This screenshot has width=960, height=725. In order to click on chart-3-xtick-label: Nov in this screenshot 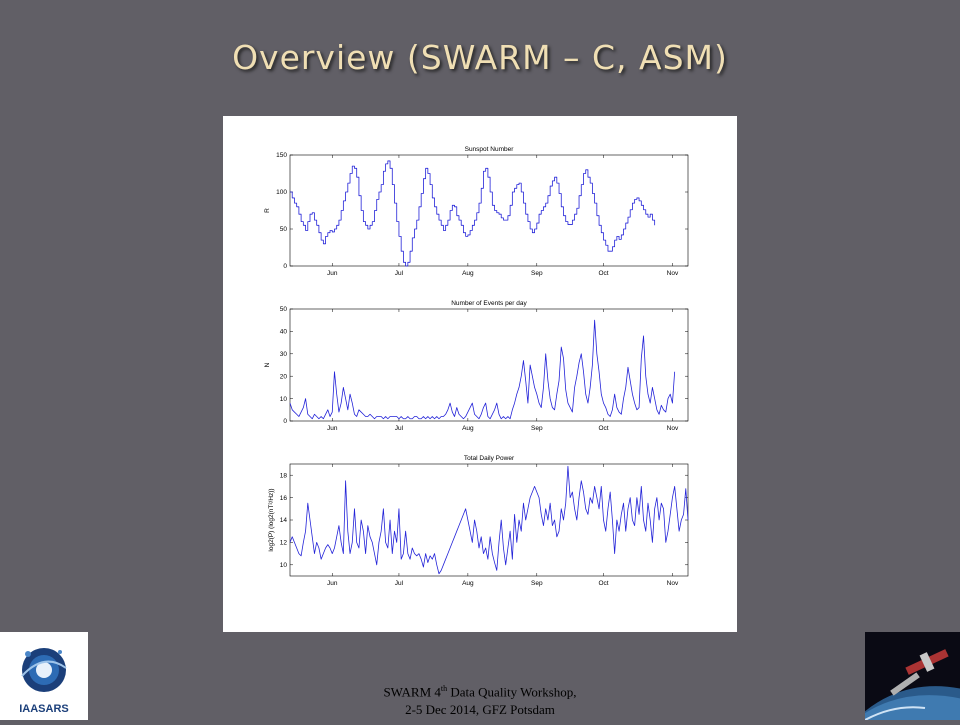, I will do `click(673, 583)`.